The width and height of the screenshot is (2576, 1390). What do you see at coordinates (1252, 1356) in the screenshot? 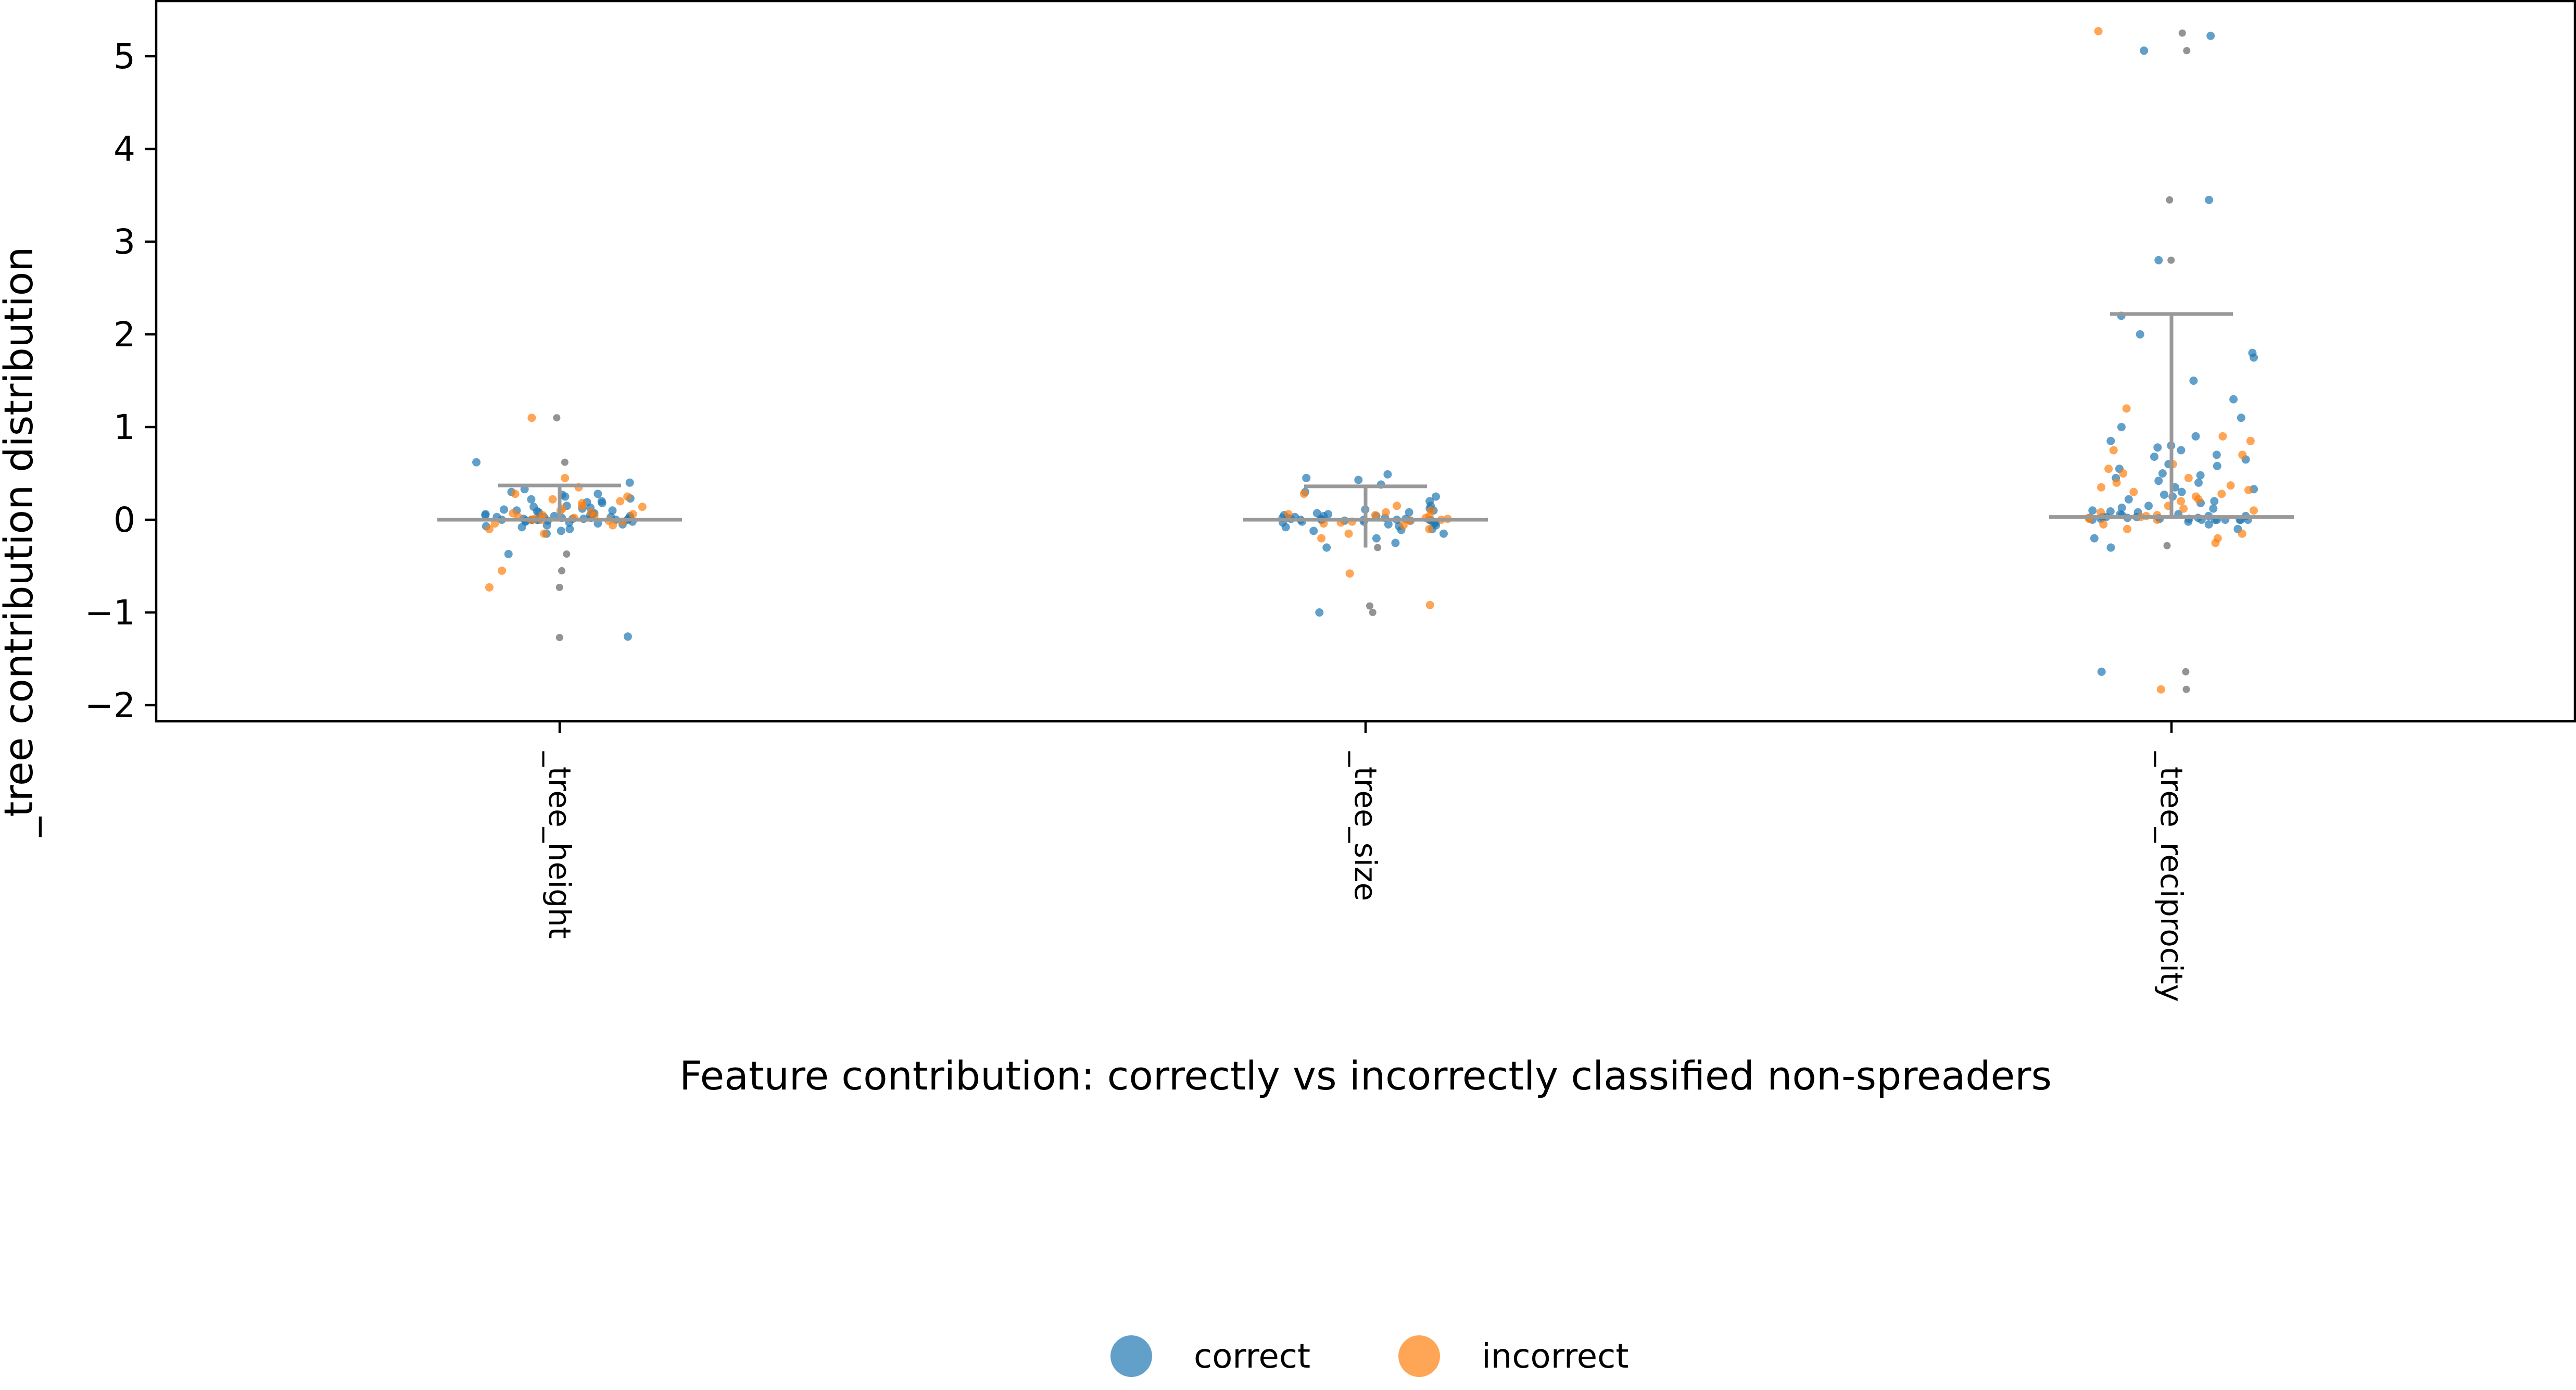
I see `legend-label-correct: correct` at bounding box center [1252, 1356].